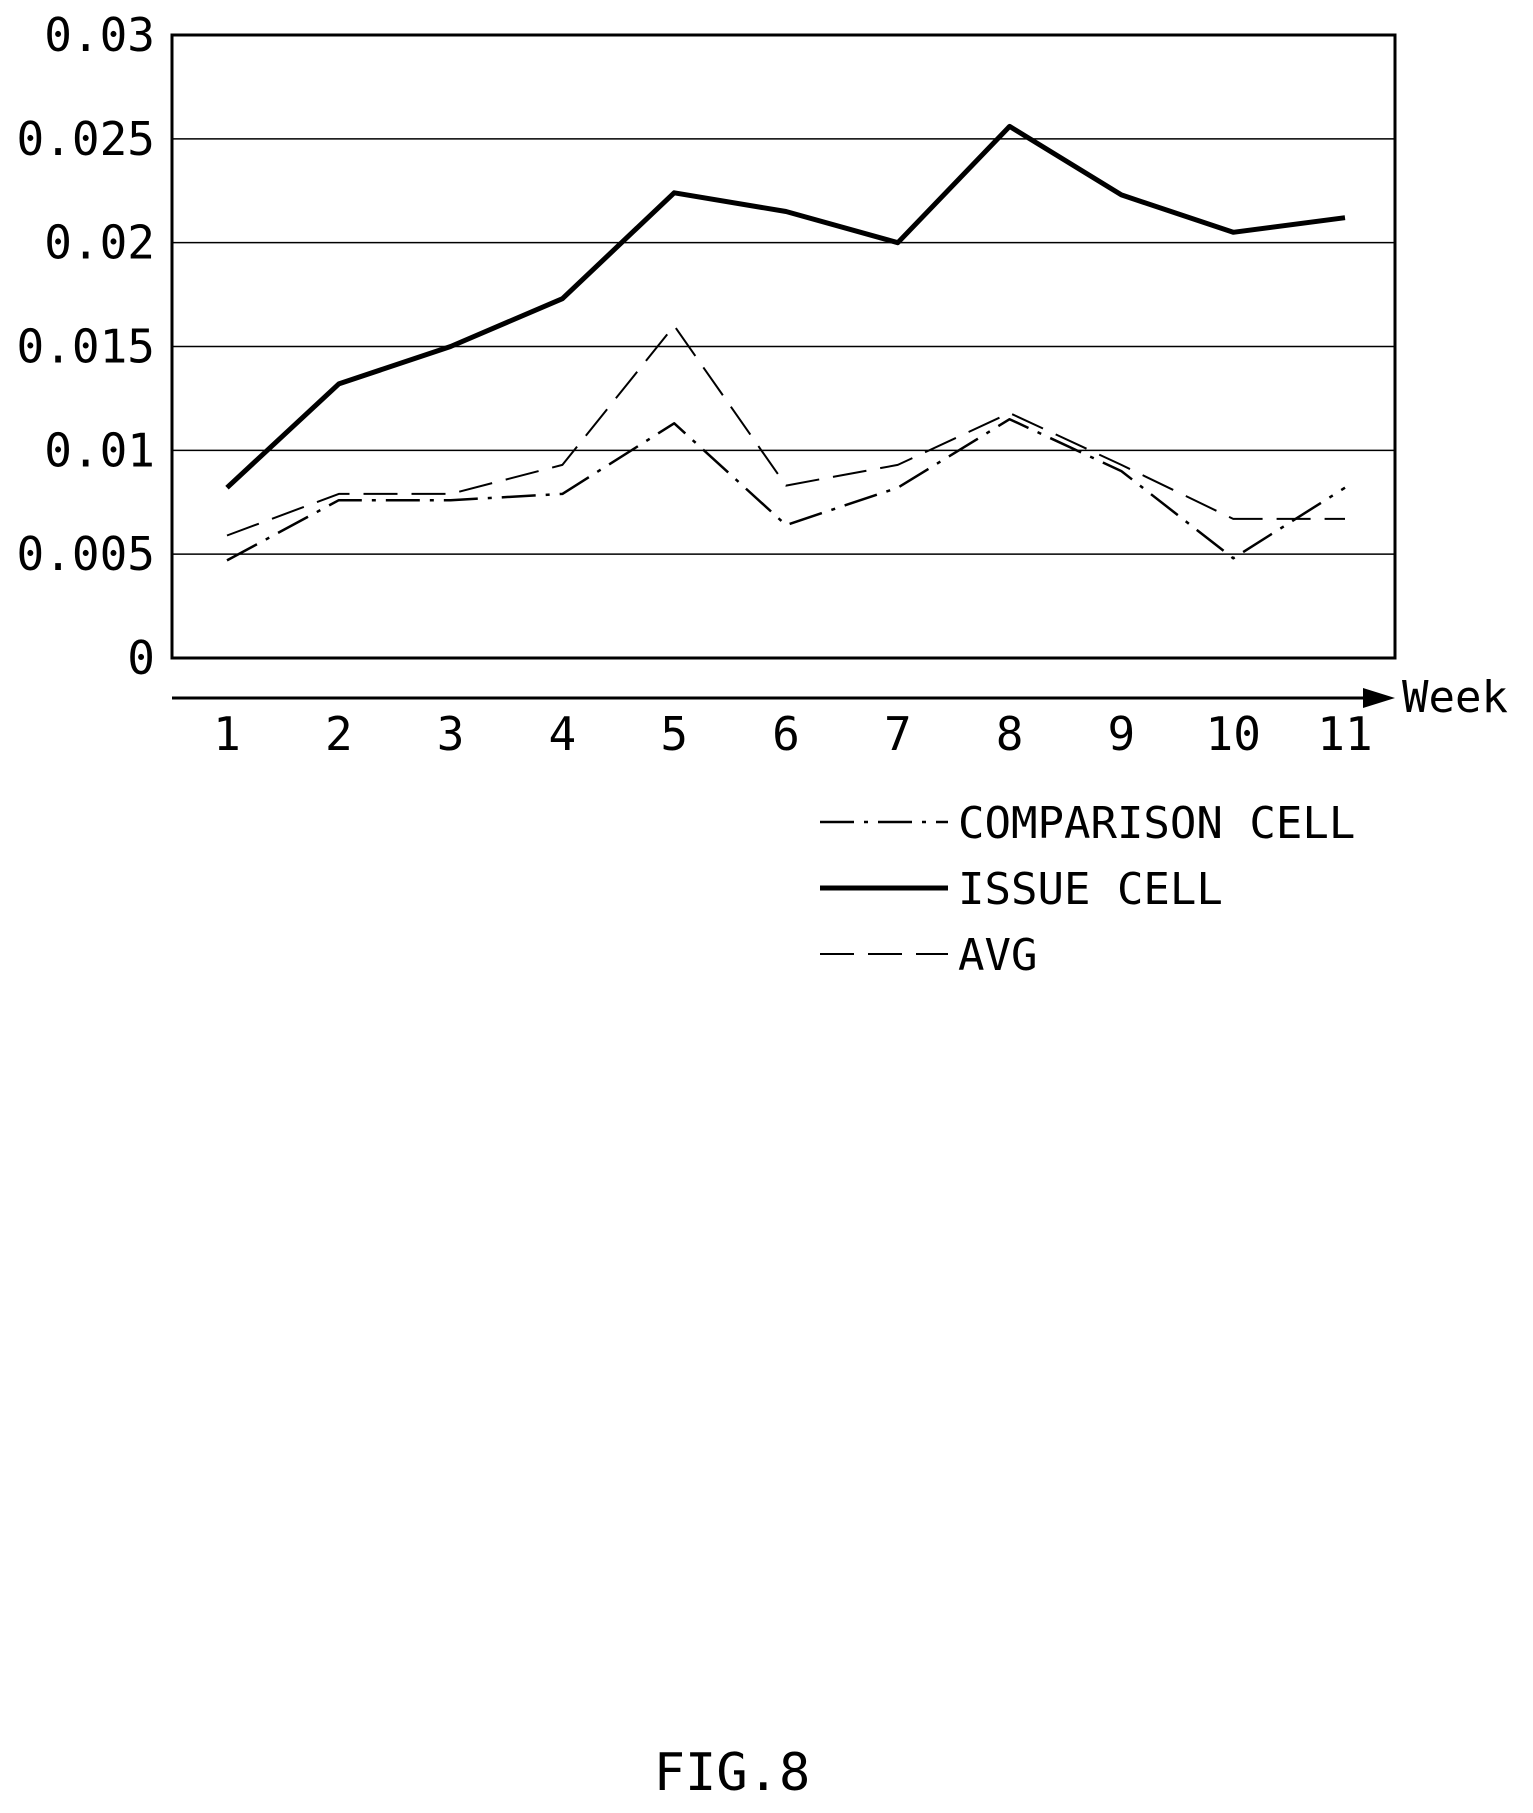 This screenshot has height=1813, width=1533. Describe the element at coordinates (99, 243) in the screenshot. I see `y-tick-label: 0.02` at that location.